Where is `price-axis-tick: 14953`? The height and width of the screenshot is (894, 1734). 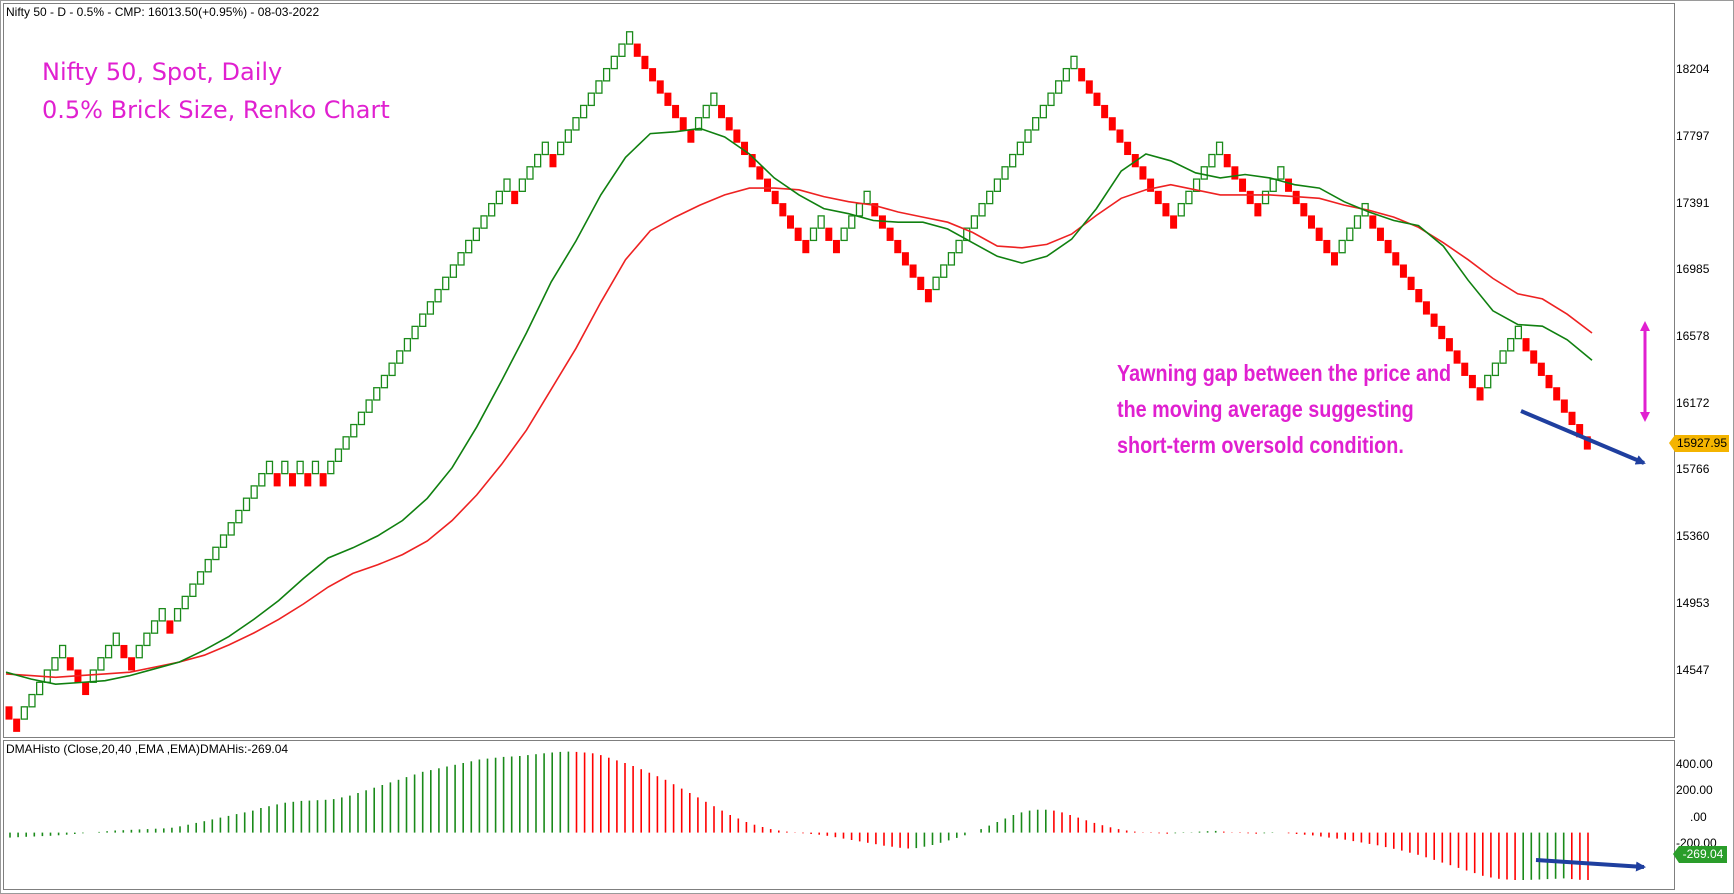
price-axis-tick: 14953 is located at coordinates (1693, 603).